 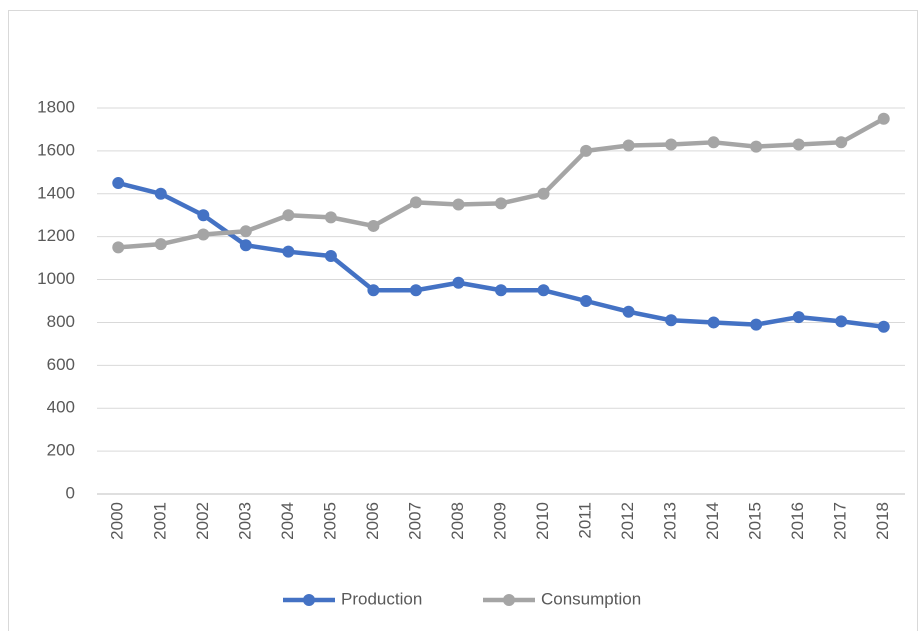 I want to click on y-tick-label: 1000, so click(x=56, y=278).